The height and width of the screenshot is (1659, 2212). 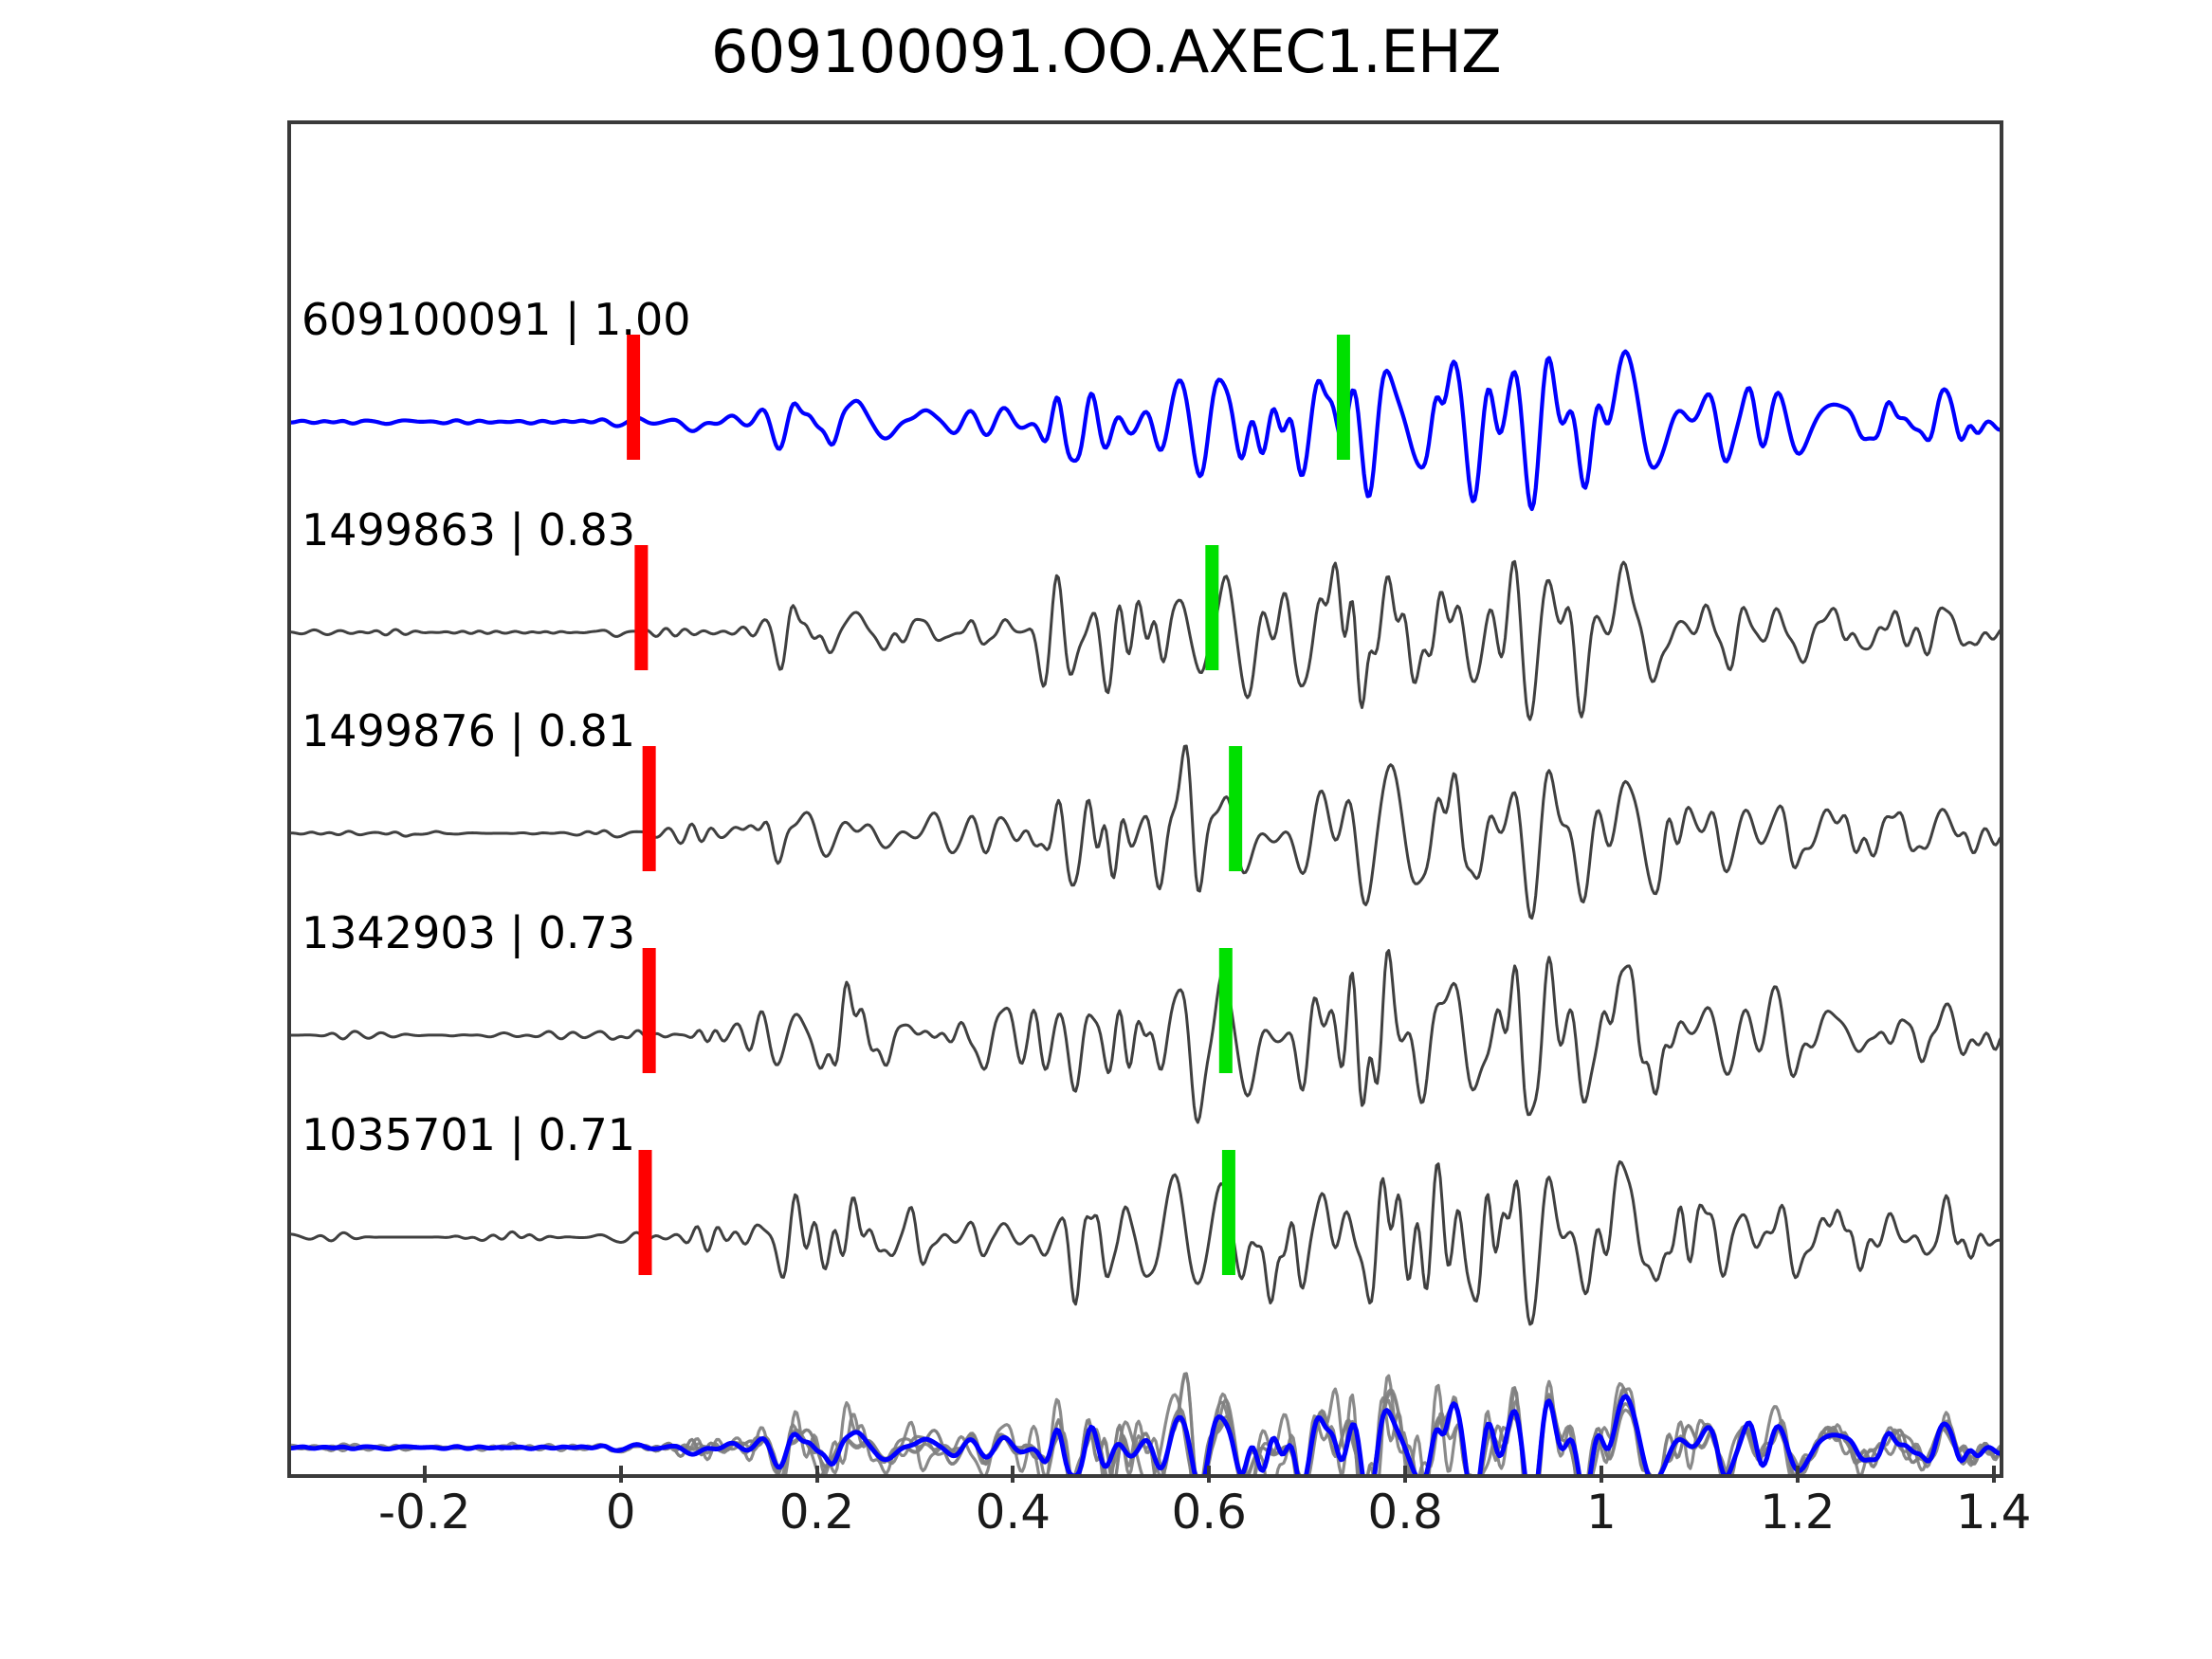 I want to click on x-tick-label: 0.4, so click(x=1013, y=1512).